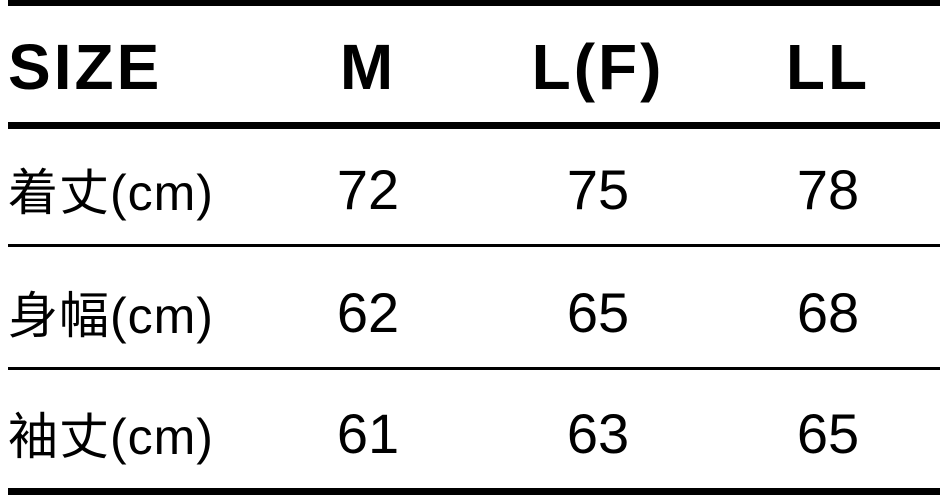 The width and height of the screenshot is (940, 499). I want to click on cell-m: 72, so click(368, 189).